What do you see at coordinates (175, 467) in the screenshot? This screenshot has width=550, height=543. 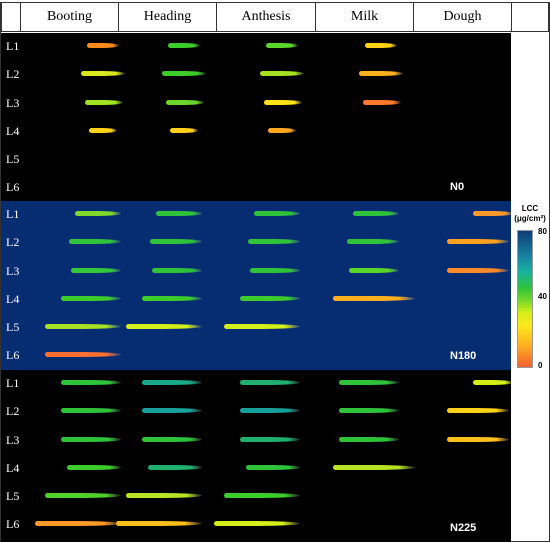 I see `leaf-n225-l4-heading` at bounding box center [175, 467].